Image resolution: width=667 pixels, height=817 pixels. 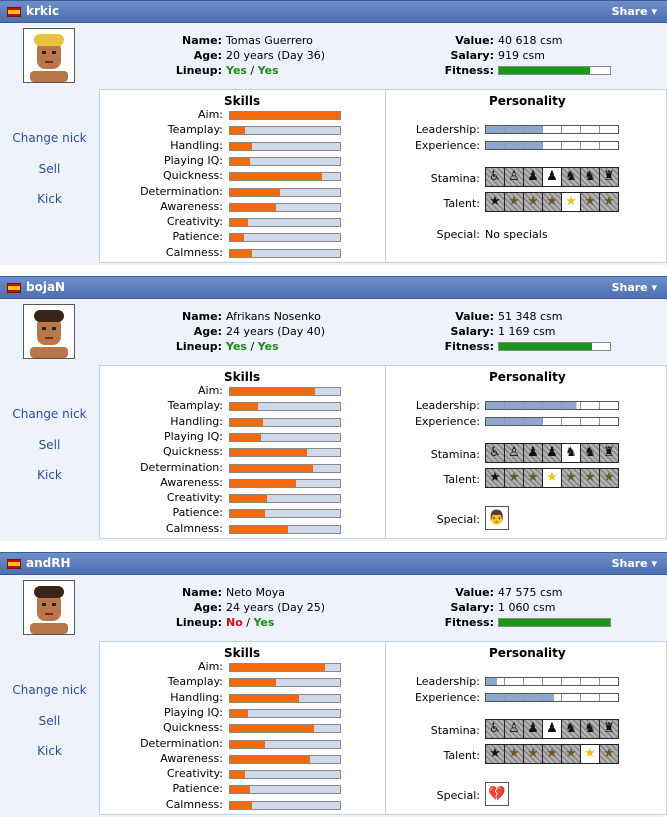 I want to click on player-salary: 1 169 csm, so click(x=527, y=331).